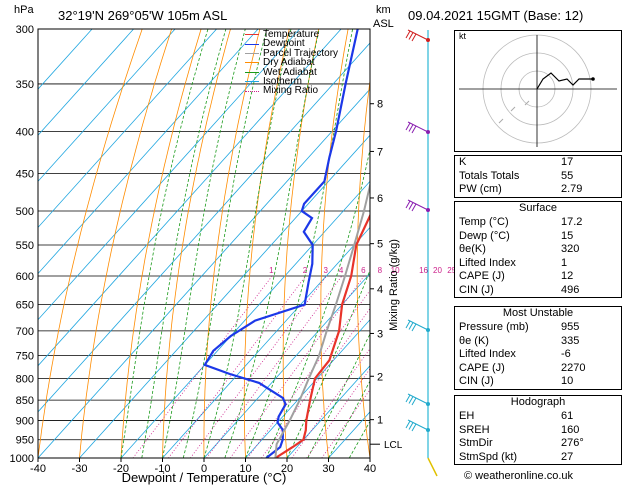  Describe the element at coordinates (328, 469) in the screenshot. I see `x-tick-label: 30` at that location.